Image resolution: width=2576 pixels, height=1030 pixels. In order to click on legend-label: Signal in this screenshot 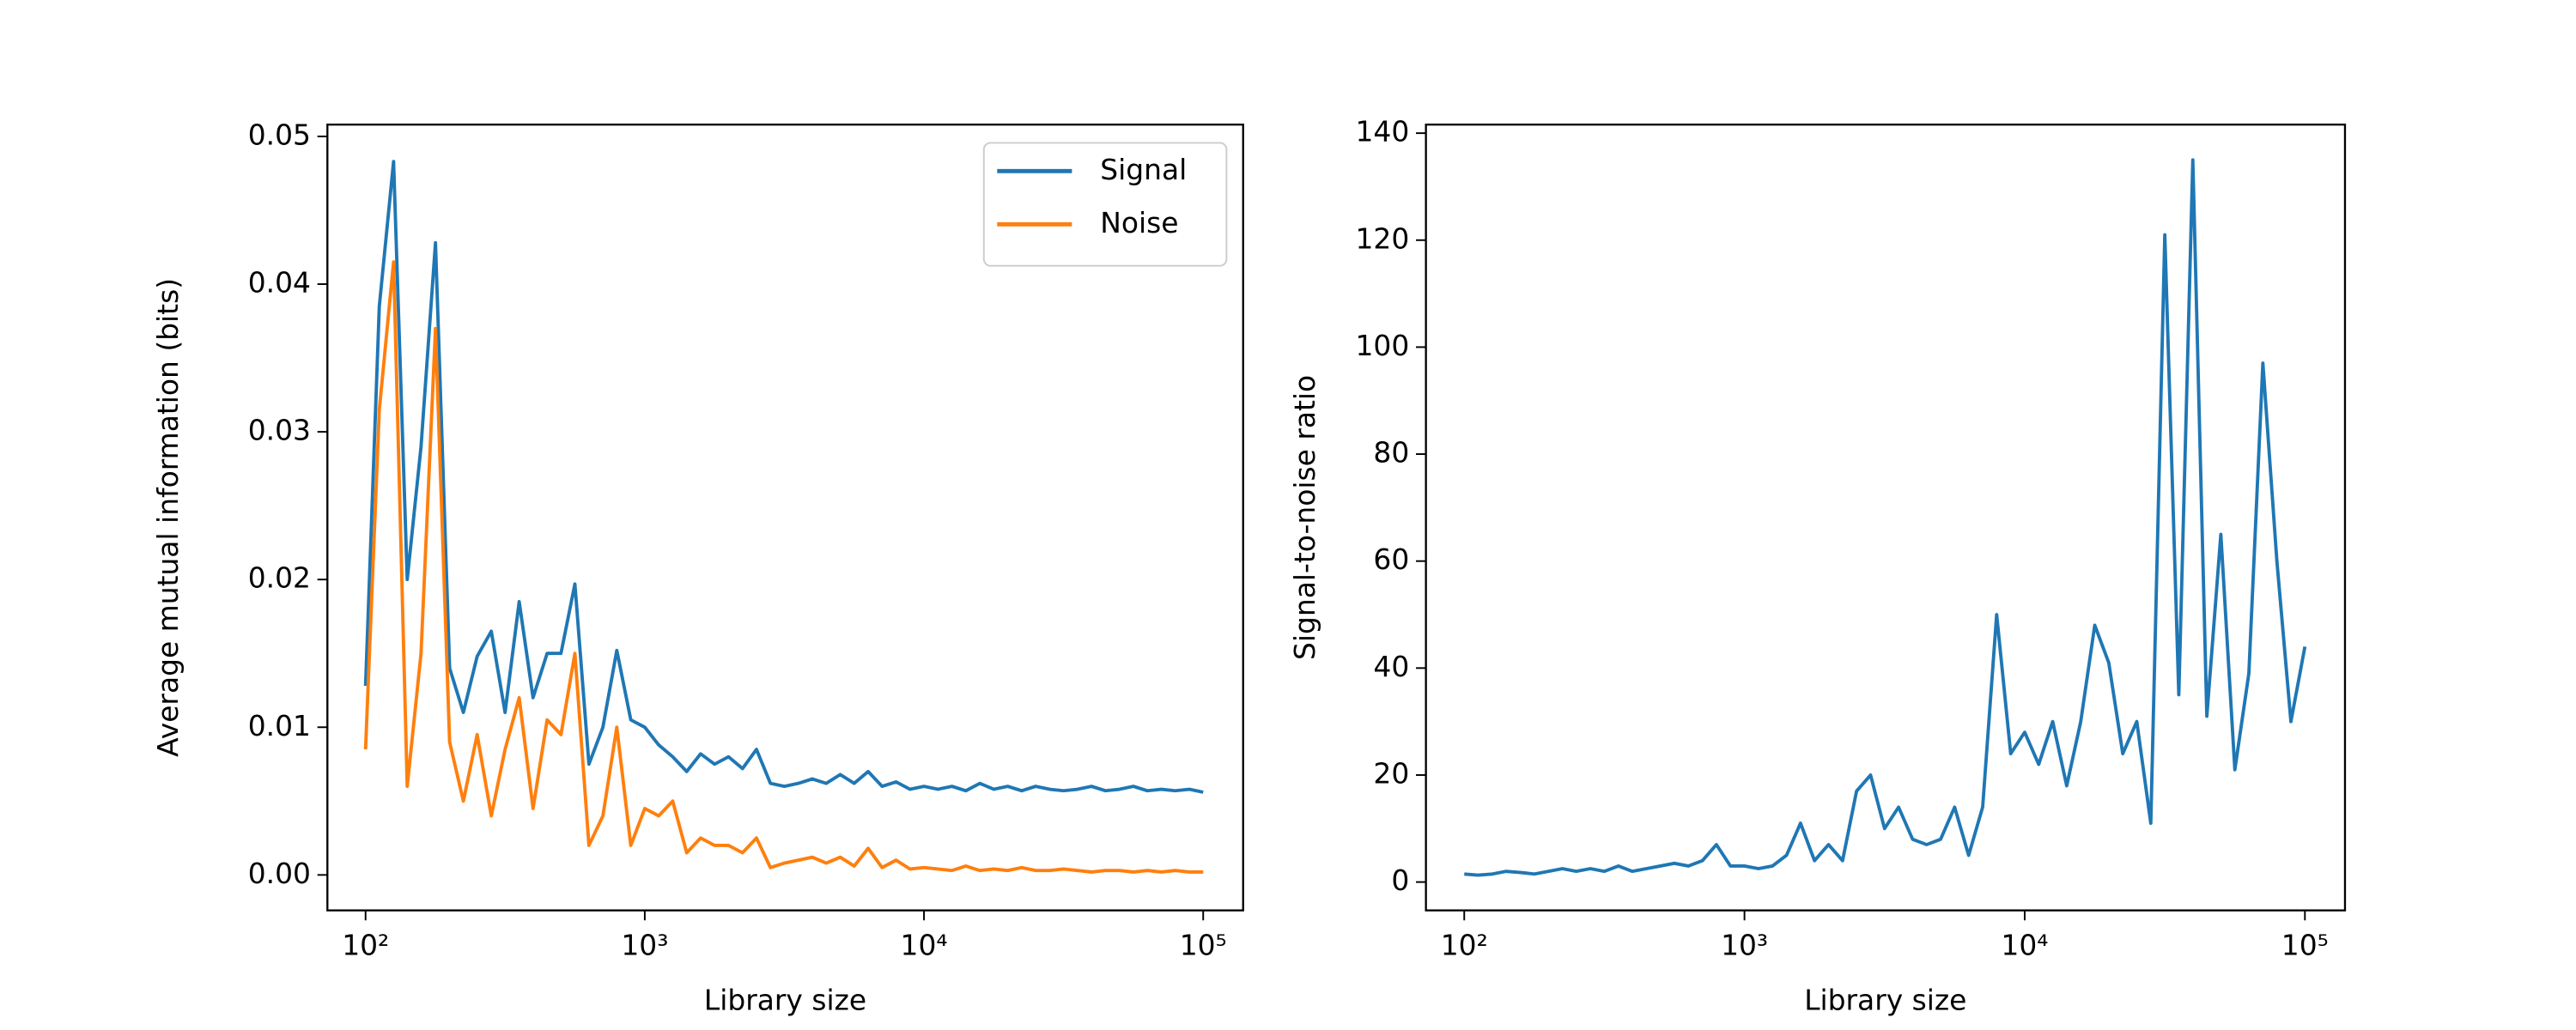, I will do `click(1144, 169)`.